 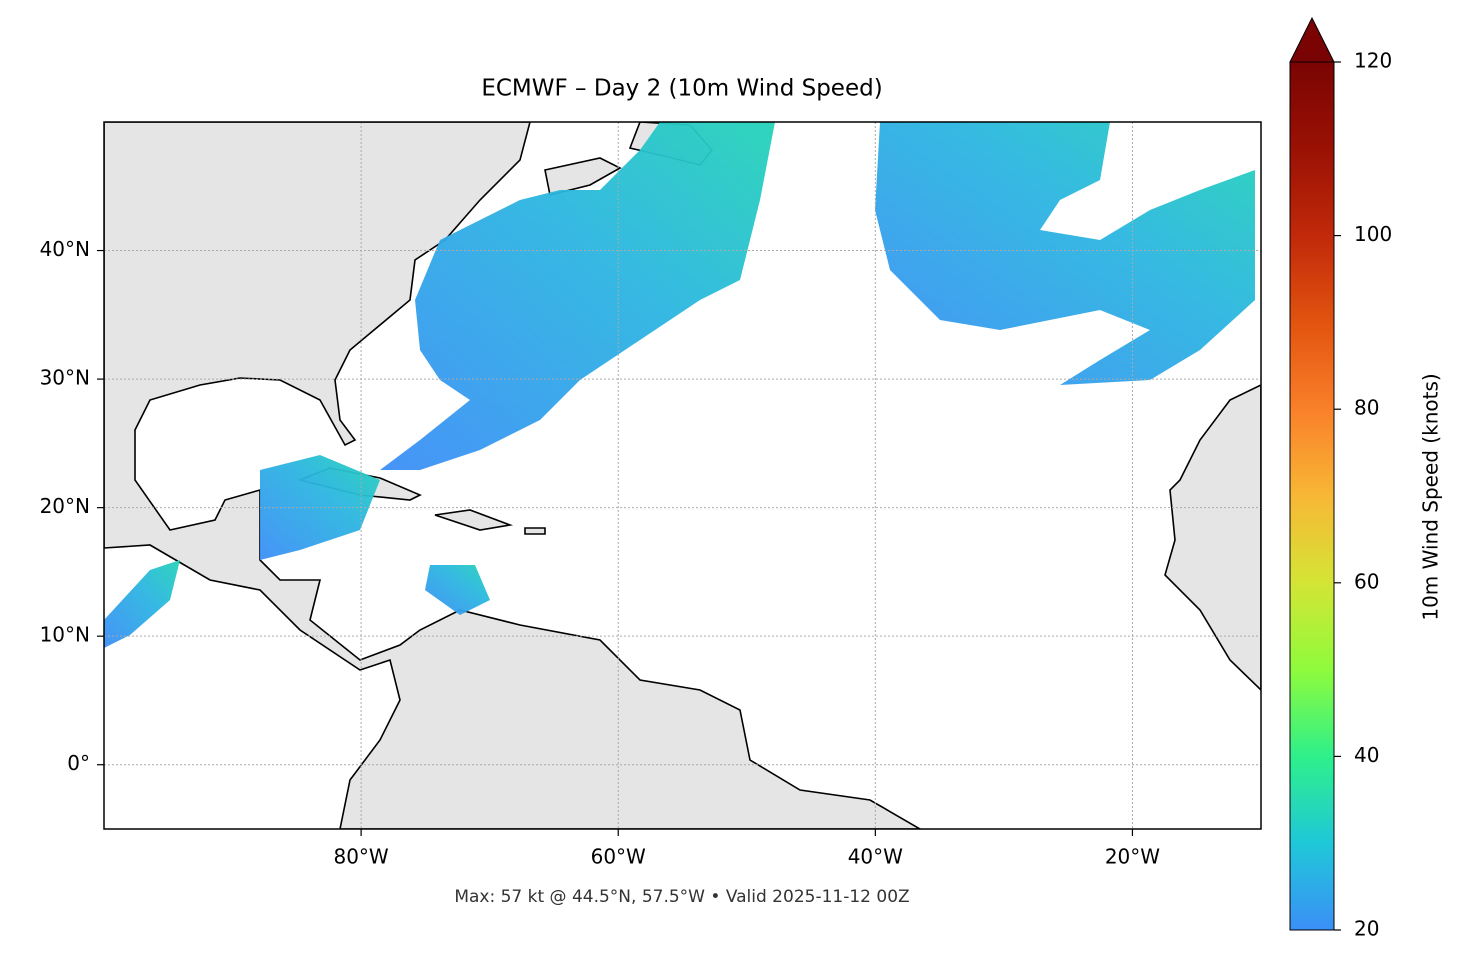 What do you see at coordinates (65, 635) in the screenshot?
I see `y-tick-label: 10°N` at bounding box center [65, 635].